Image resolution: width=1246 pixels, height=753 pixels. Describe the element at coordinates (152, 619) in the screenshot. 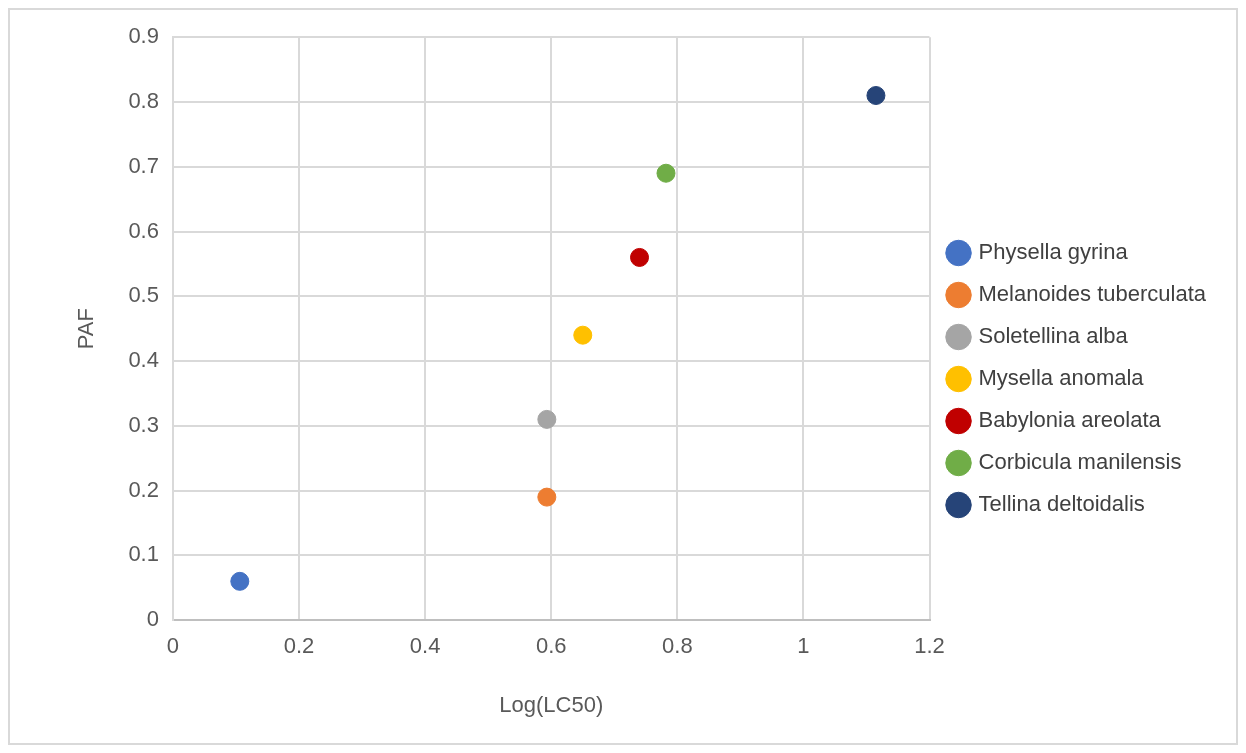

I see `y-tick-label: 0` at that location.